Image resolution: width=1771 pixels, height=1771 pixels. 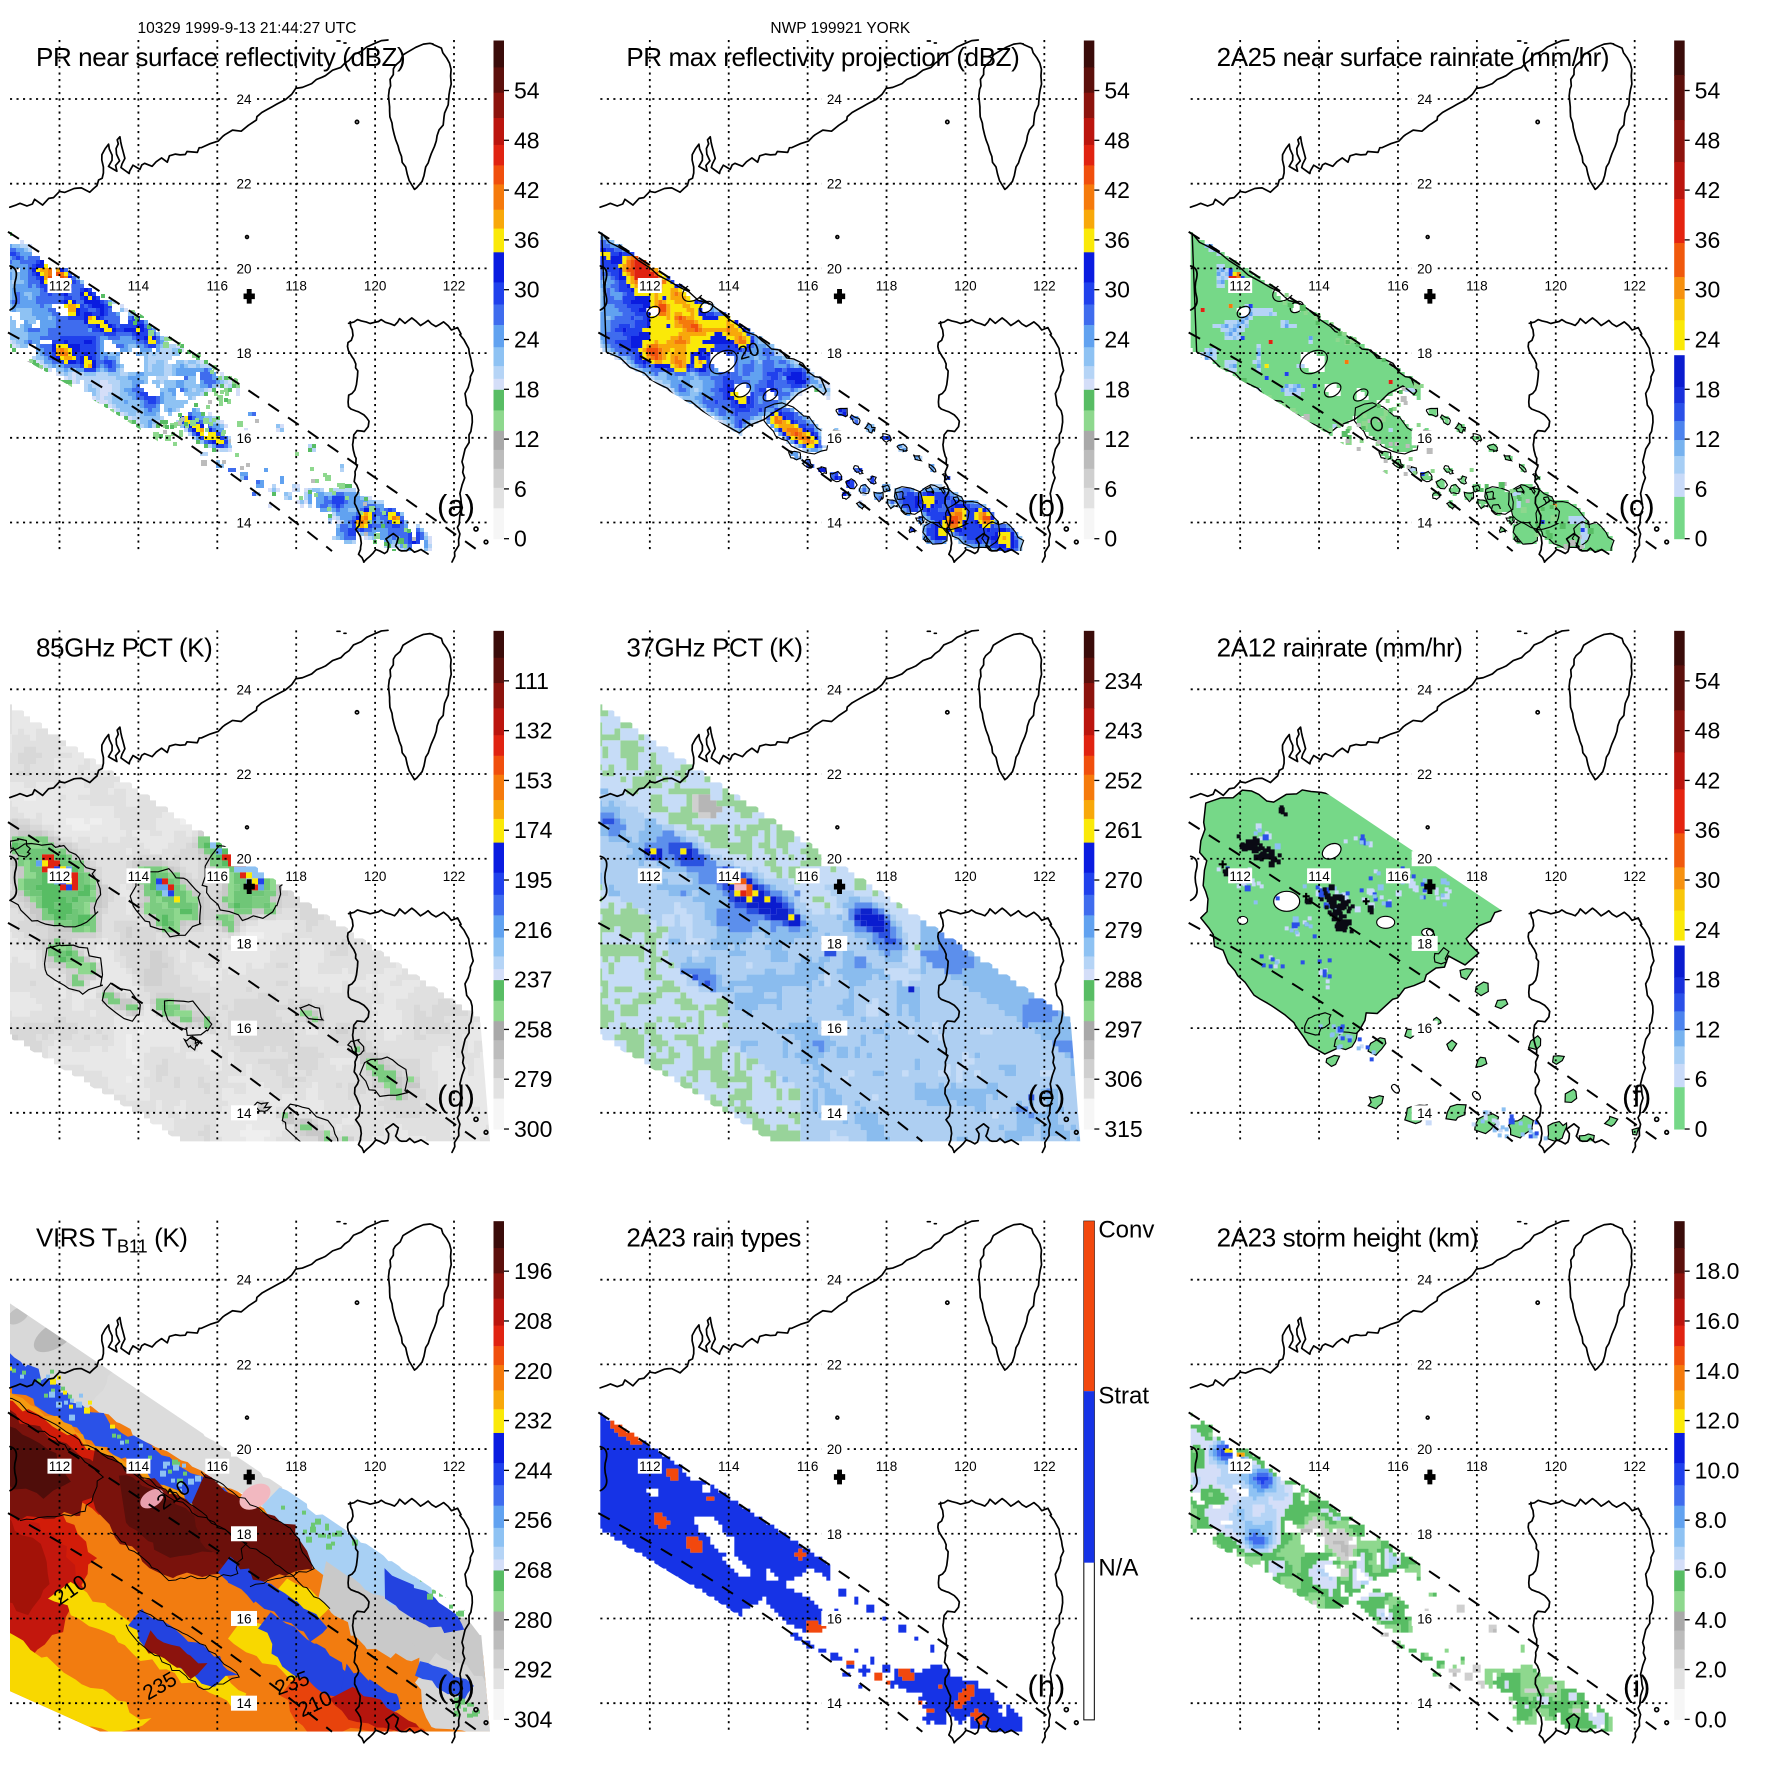 I want to click on svg-text: 195, so click(x=533, y=880).